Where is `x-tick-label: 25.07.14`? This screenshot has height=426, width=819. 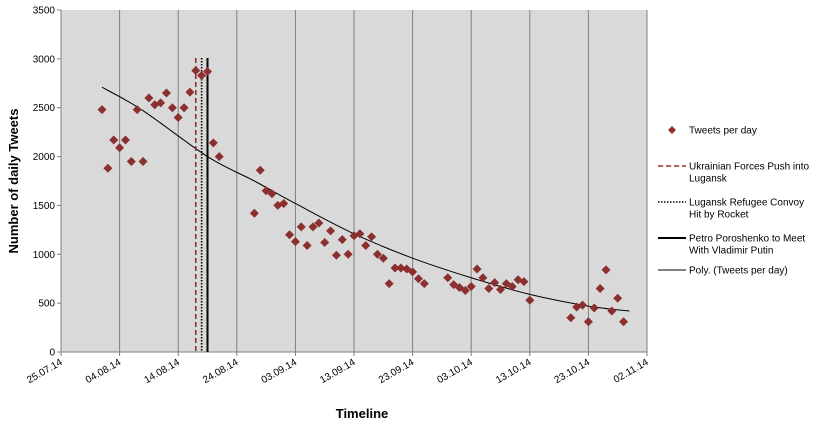 x-tick-label: 25.07.14 is located at coordinates (45, 371).